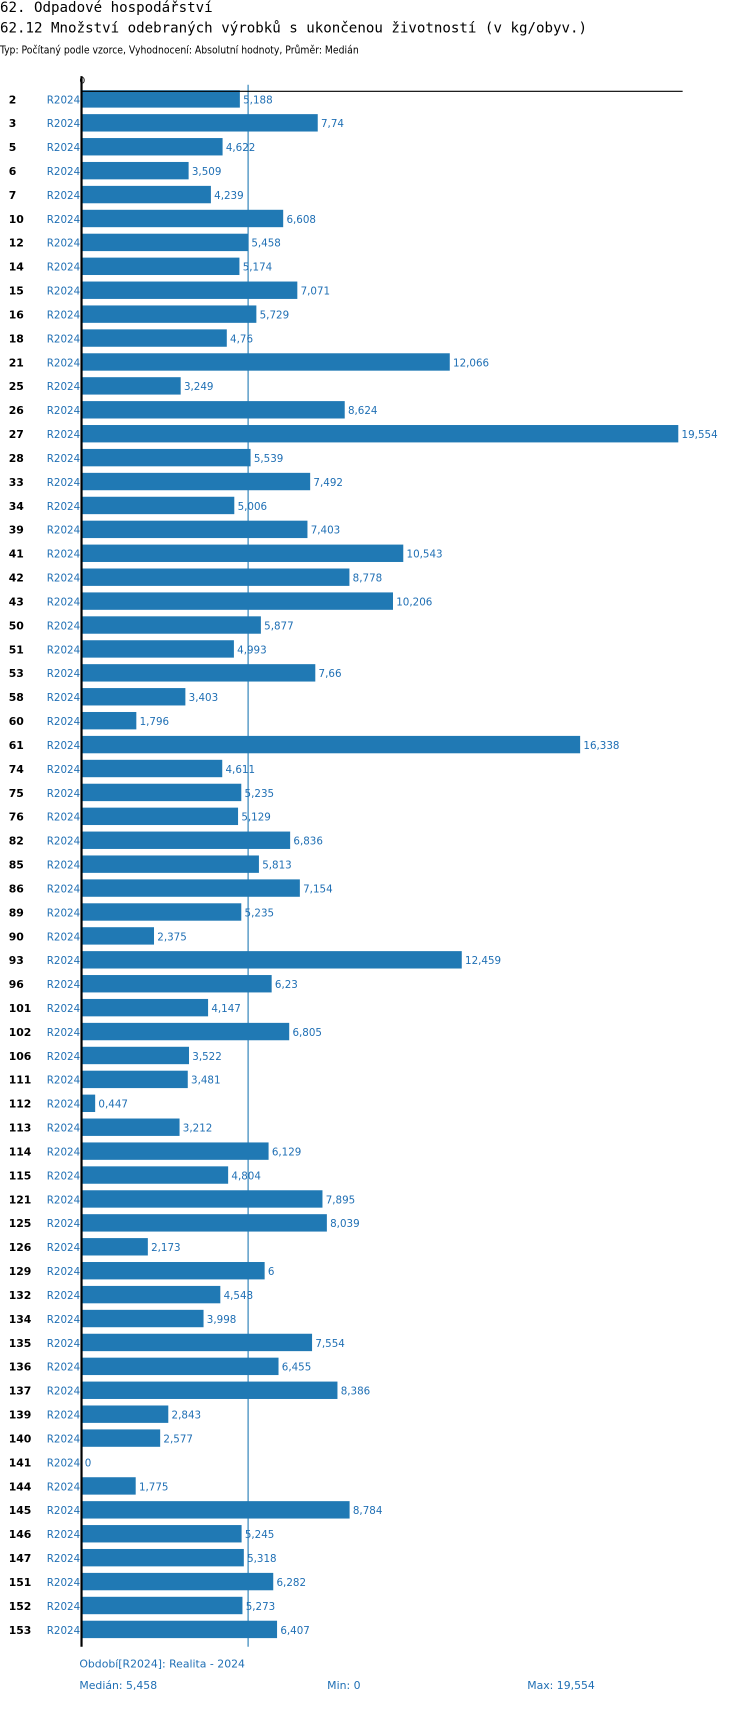 This screenshot has width=750, height=1712. Describe the element at coordinates (16, 793) in the screenshot. I see `category-label: 75` at that location.